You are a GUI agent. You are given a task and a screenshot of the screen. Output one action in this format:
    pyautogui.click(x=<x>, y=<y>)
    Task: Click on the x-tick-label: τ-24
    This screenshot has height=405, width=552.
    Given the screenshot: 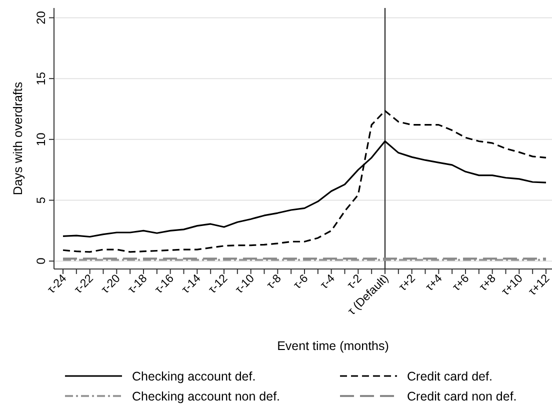 What is the action you would take?
    pyautogui.click(x=58, y=284)
    